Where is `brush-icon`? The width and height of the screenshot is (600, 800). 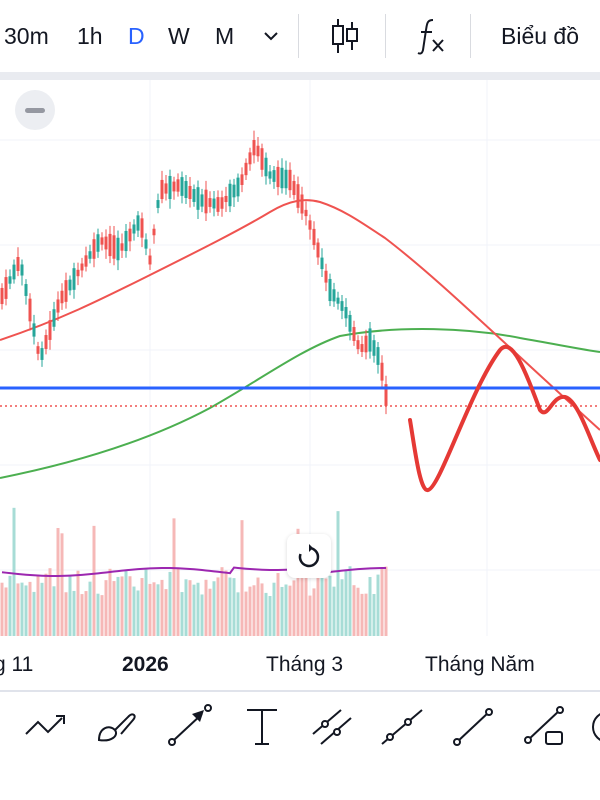 brush-icon is located at coordinates (118, 732).